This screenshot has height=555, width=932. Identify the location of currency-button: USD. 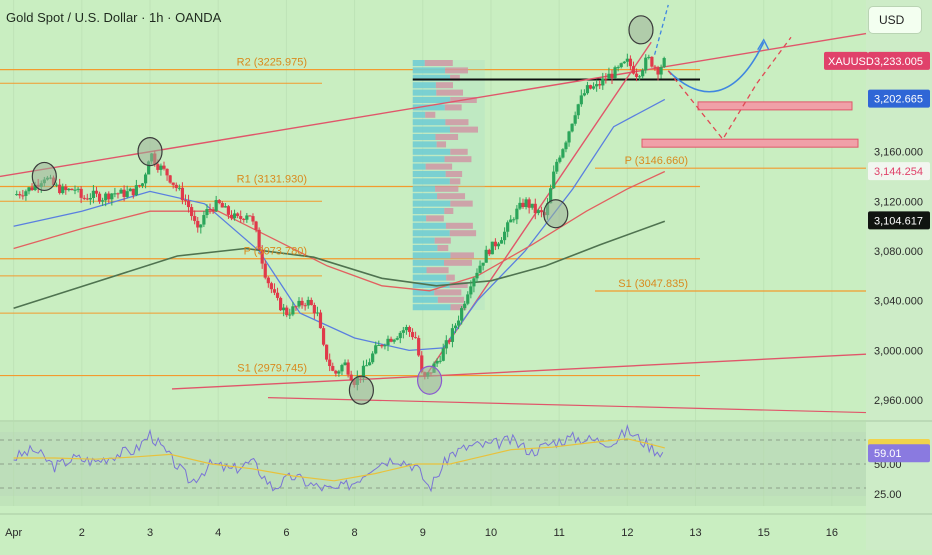
(895, 20).